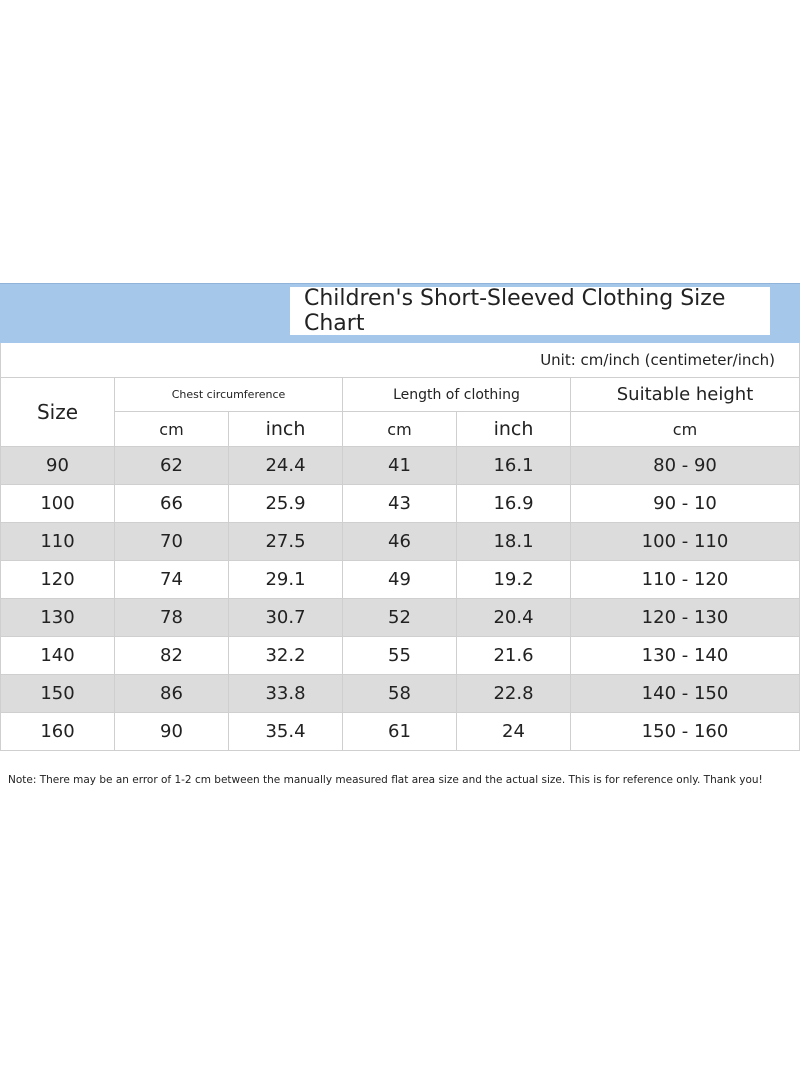 The width and height of the screenshot is (800, 1090). What do you see at coordinates (514, 656) in the screenshot?
I see `table-cell: 21.6` at bounding box center [514, 656].